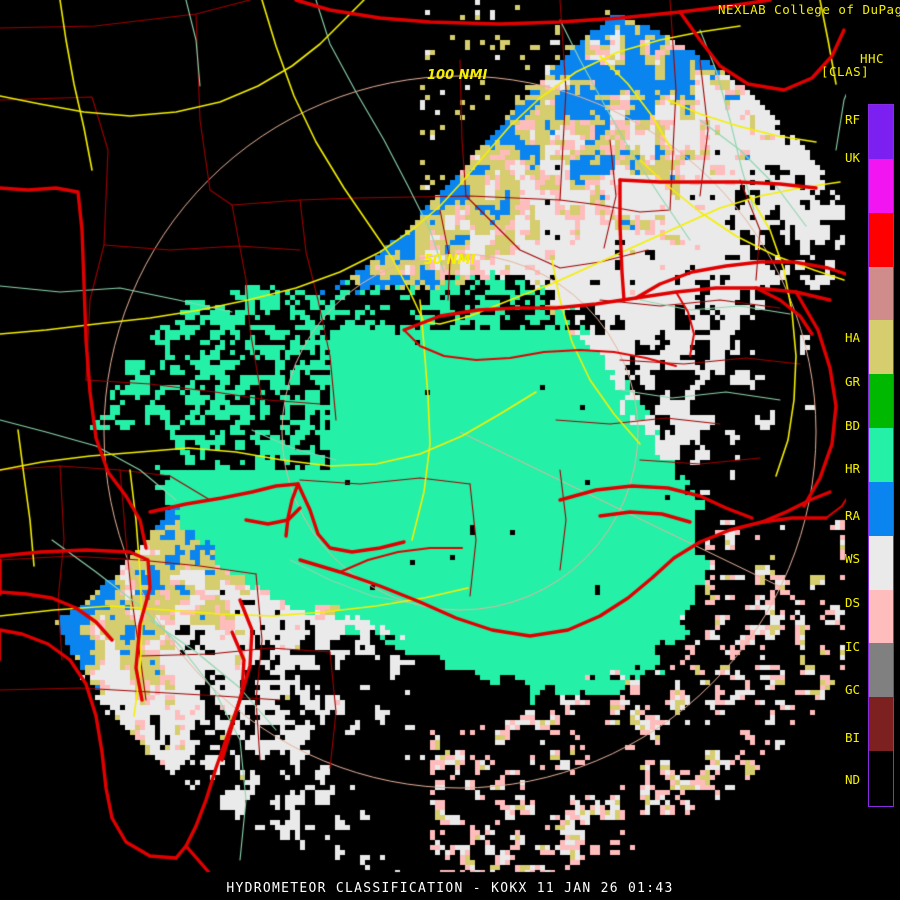 The width and height of the screenshot is (900, 900). I want to click on legend-swatch-ra, so click(881, 455).